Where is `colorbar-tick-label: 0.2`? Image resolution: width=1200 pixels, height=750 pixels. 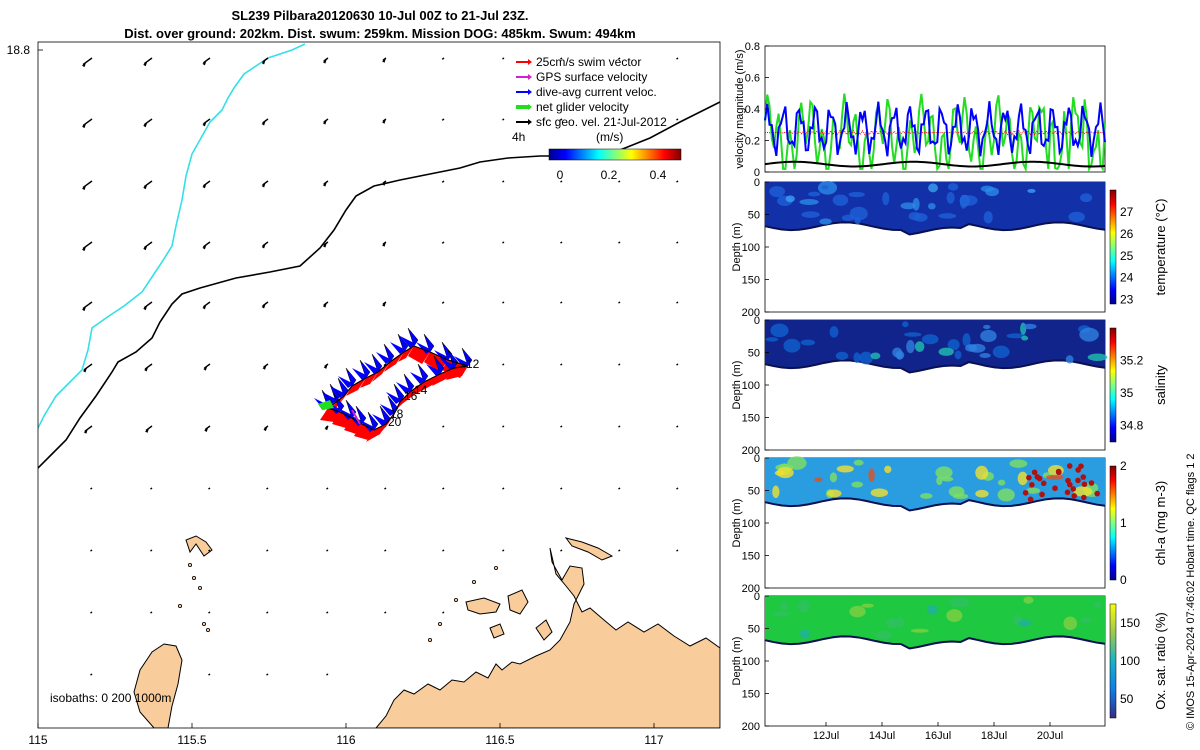
colorbar-tick-label: 0.2 is located at coordinates (609, 175).